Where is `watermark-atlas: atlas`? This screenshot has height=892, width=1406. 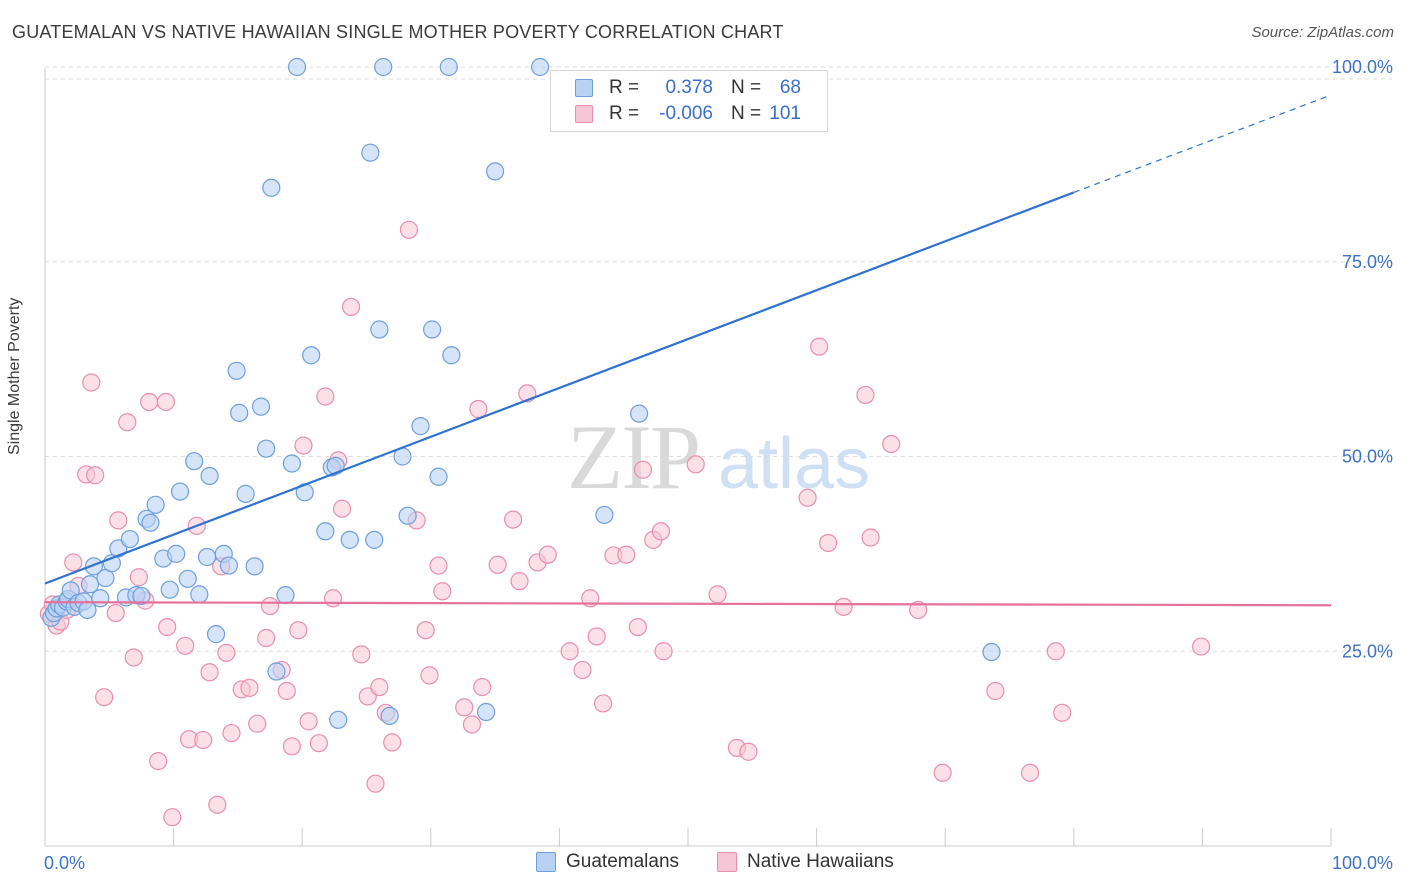 watermark-atlas: atlas is located at coordinates (794, 464).